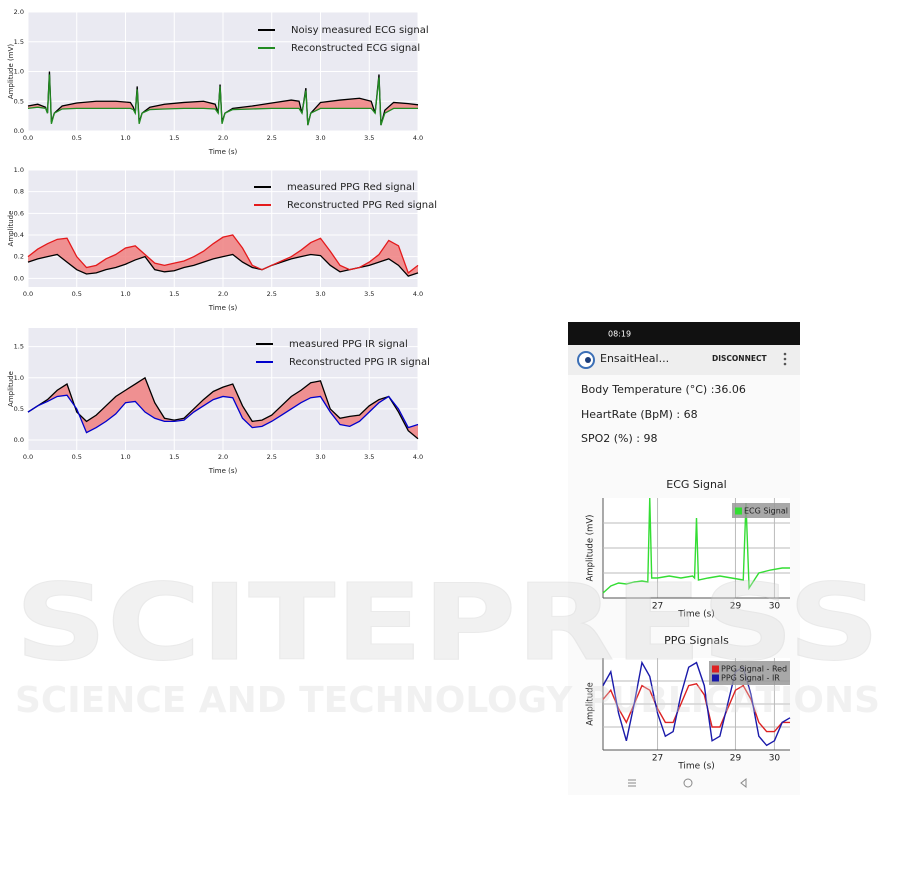 The image size is (901, 887). I want to click on nav-bar, so click(687, 783).